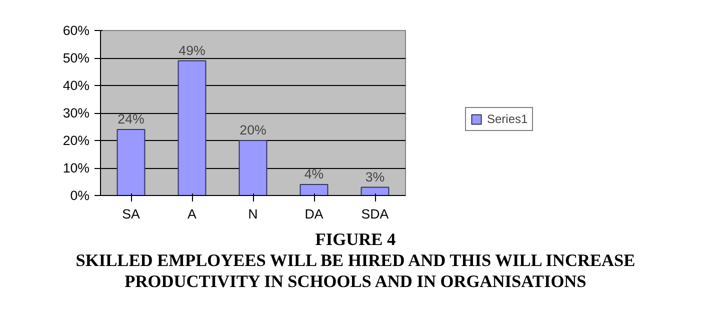 The height and width of the screenshot is (321, 701). What do you see at coordinates (507, 119) in the screenshot?
I see `legend-label: Series1` at bounding box center [507, 119].